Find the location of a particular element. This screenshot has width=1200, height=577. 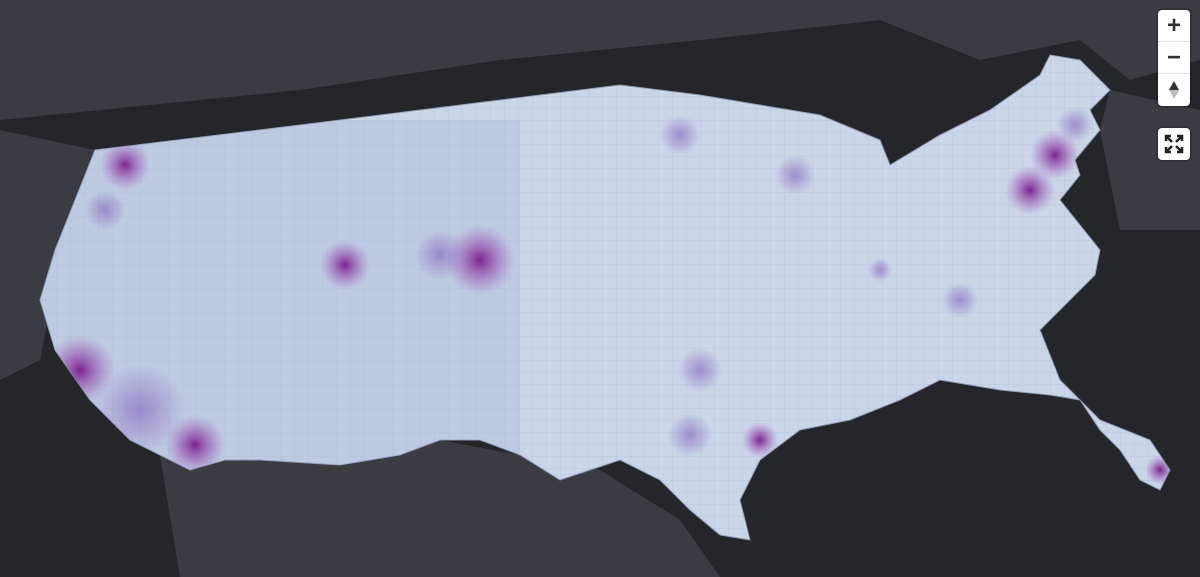

compass-icon is located at coordinates (1174, 90).